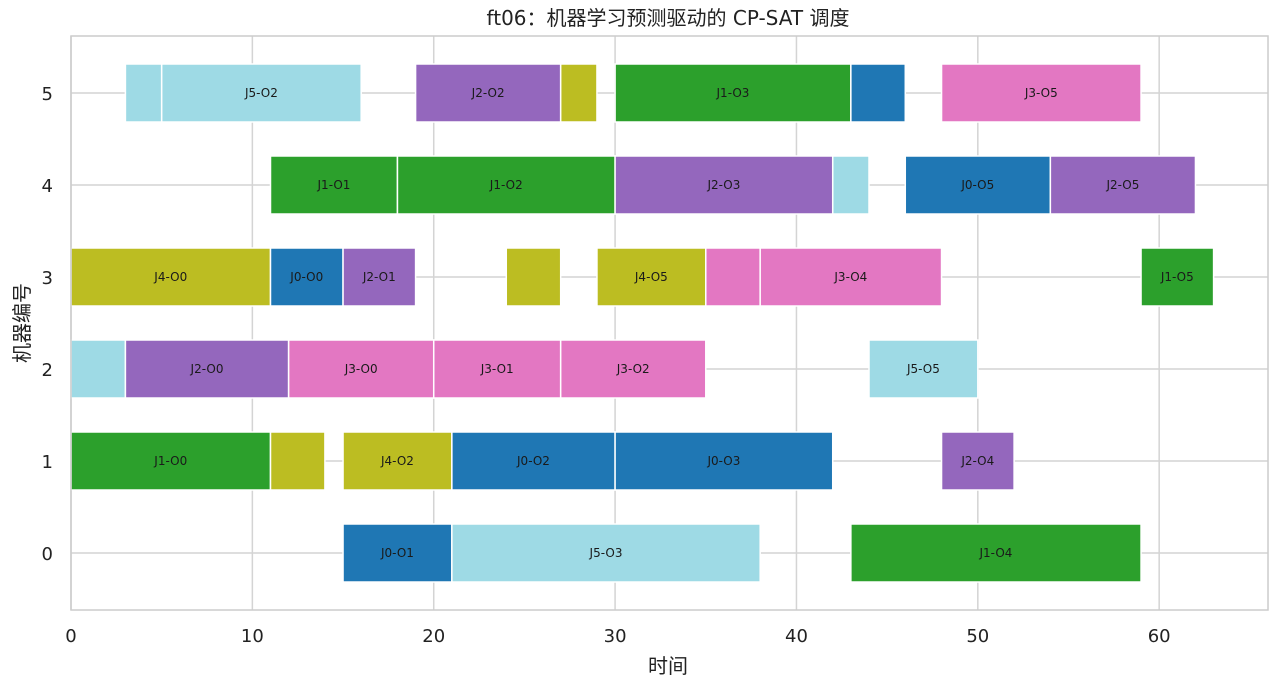  I want to click on task-label: J0-O5, so click(977, 185).